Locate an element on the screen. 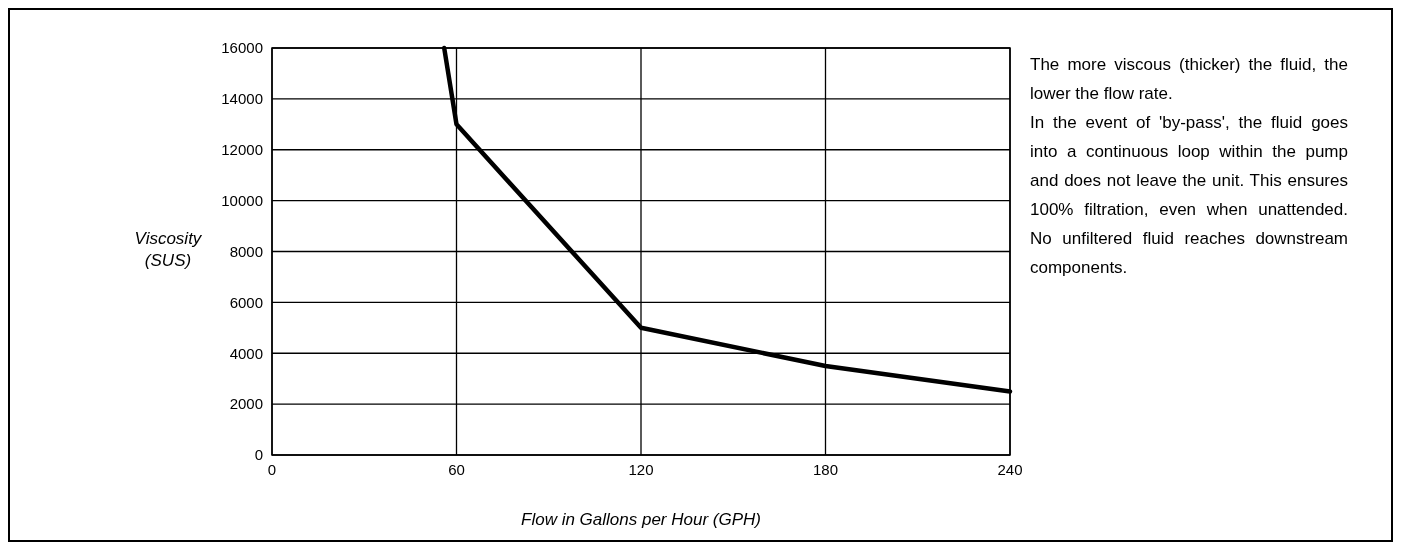 Image resolution: width=1401 pixels, height=550 pixels. y-tick-label: 0 is located at coordinates (258, 455).